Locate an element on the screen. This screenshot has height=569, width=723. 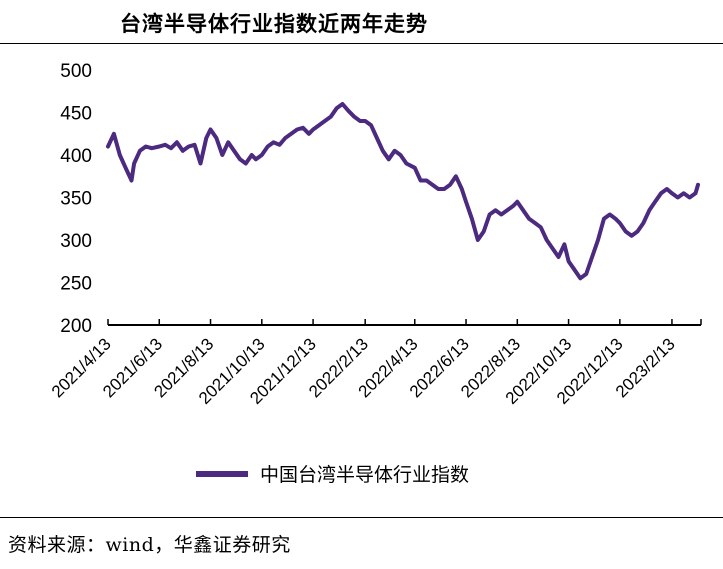
y-tick-label: 300 is located at coordinates (76, 241).